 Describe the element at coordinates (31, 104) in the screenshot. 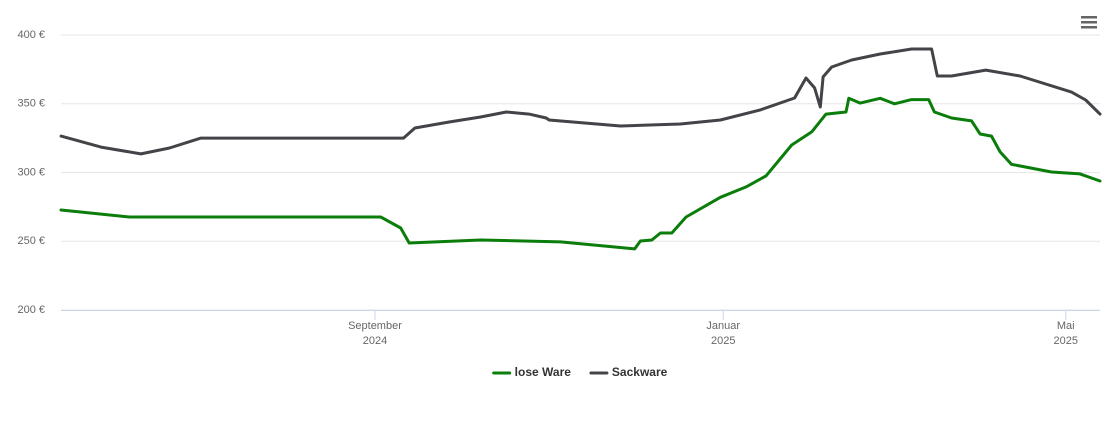

I see `y-tick-label: 350 €` at that location.